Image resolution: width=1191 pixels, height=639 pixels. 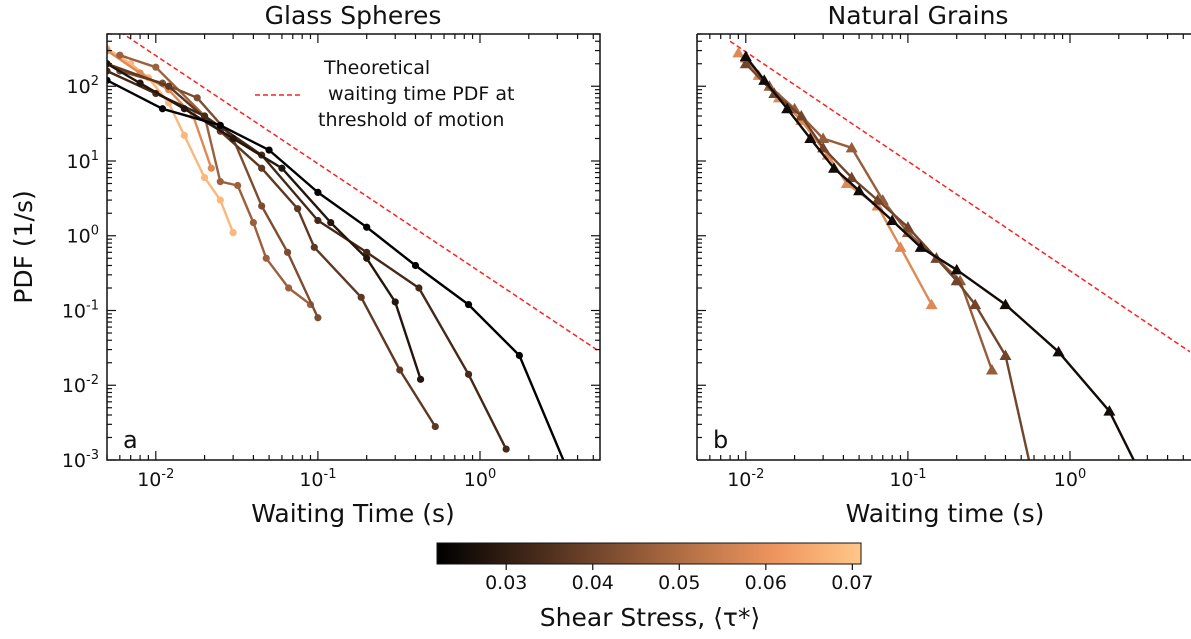 What do you see at coordinates (679, 579) in the screenshot?
I see `colorbar-ticks: 0.03 0.04 0.05 0.06 0.07` at bounding box center [679, 579].